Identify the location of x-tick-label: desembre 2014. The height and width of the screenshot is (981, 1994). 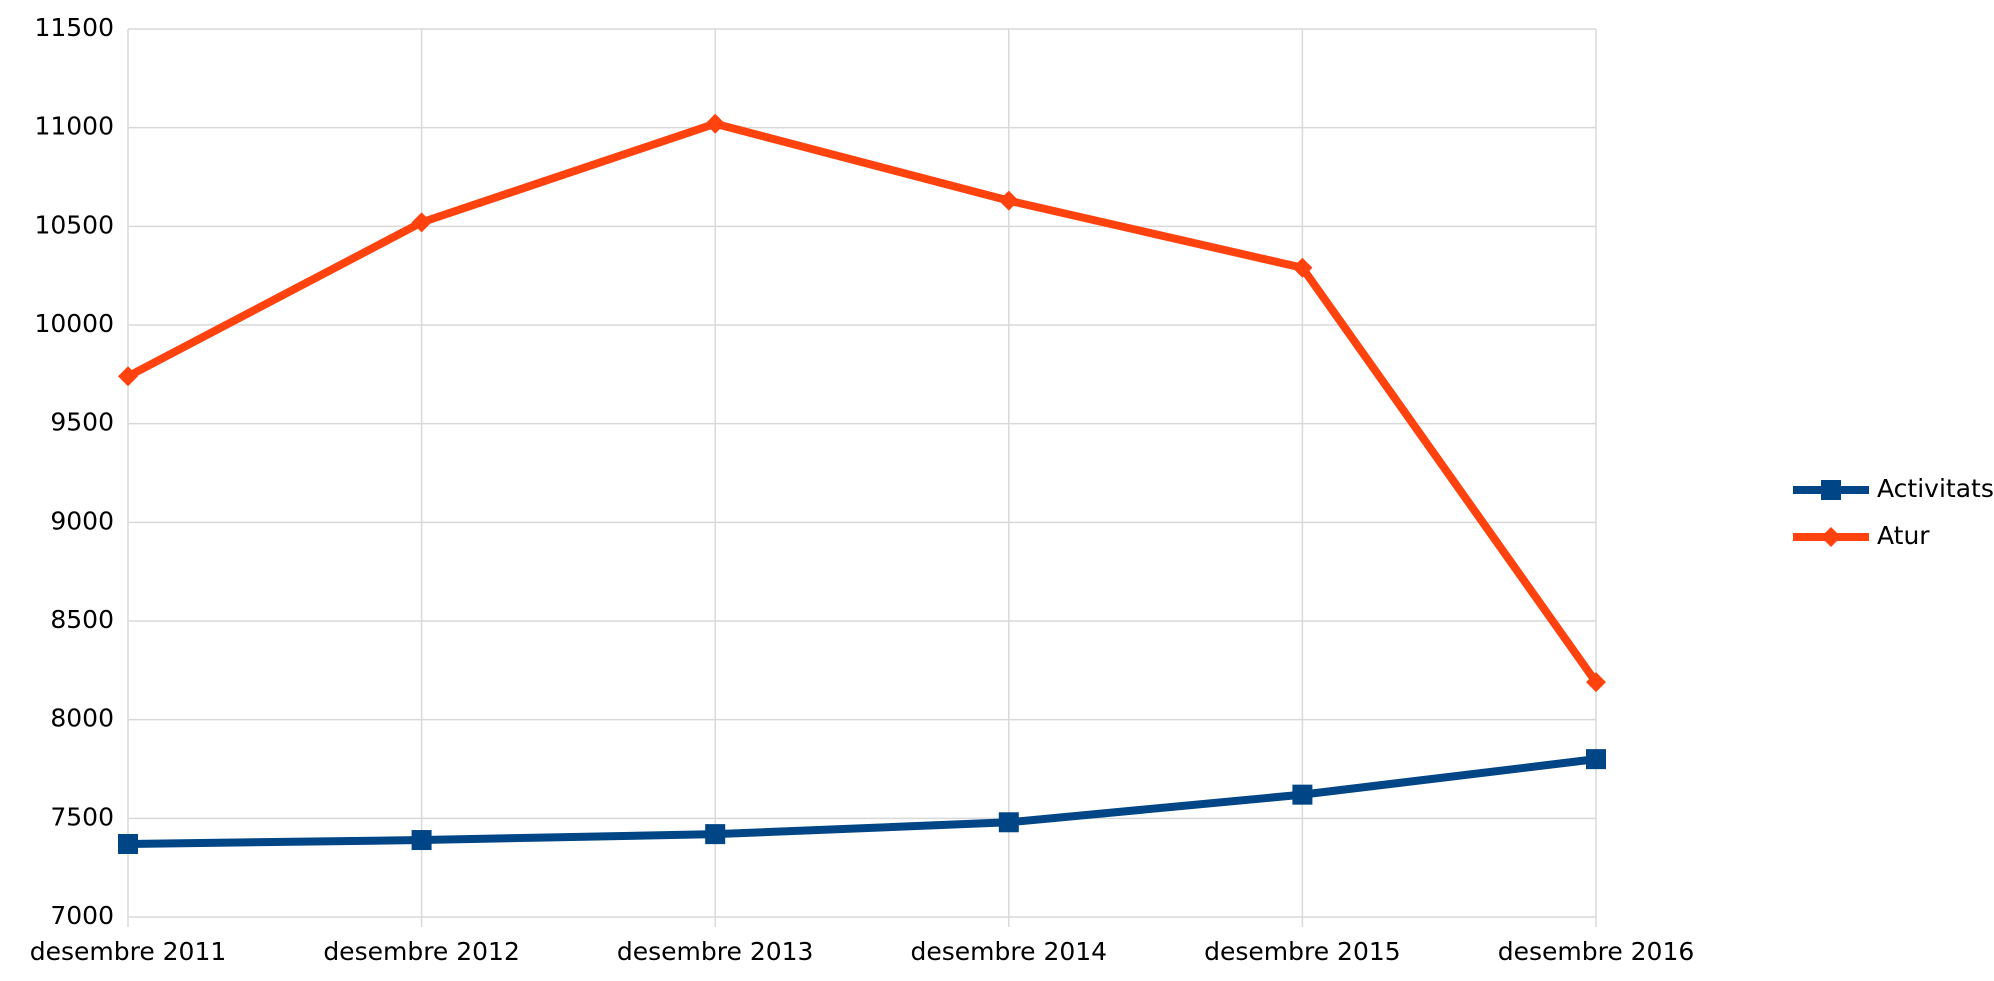
(1009, 951).